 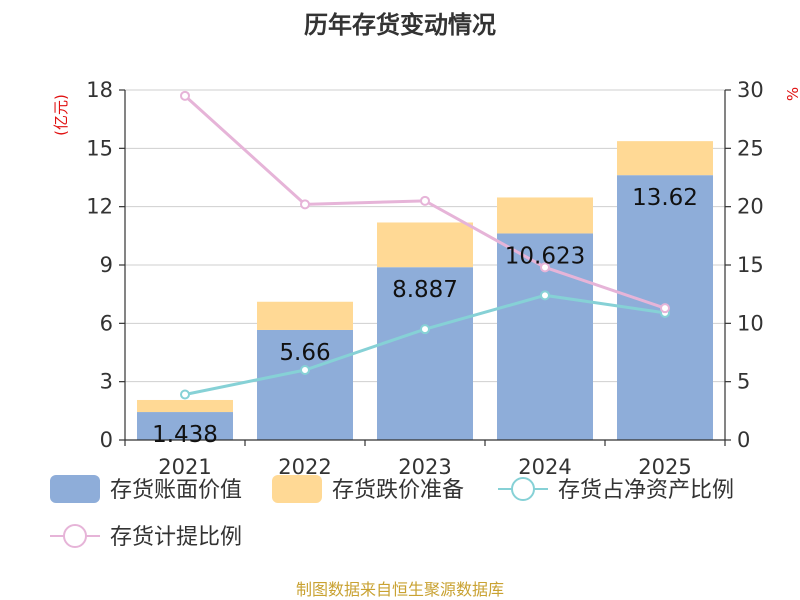 I want to click on chart-title: 历年存货变动情况, so click(x=400, y=25).